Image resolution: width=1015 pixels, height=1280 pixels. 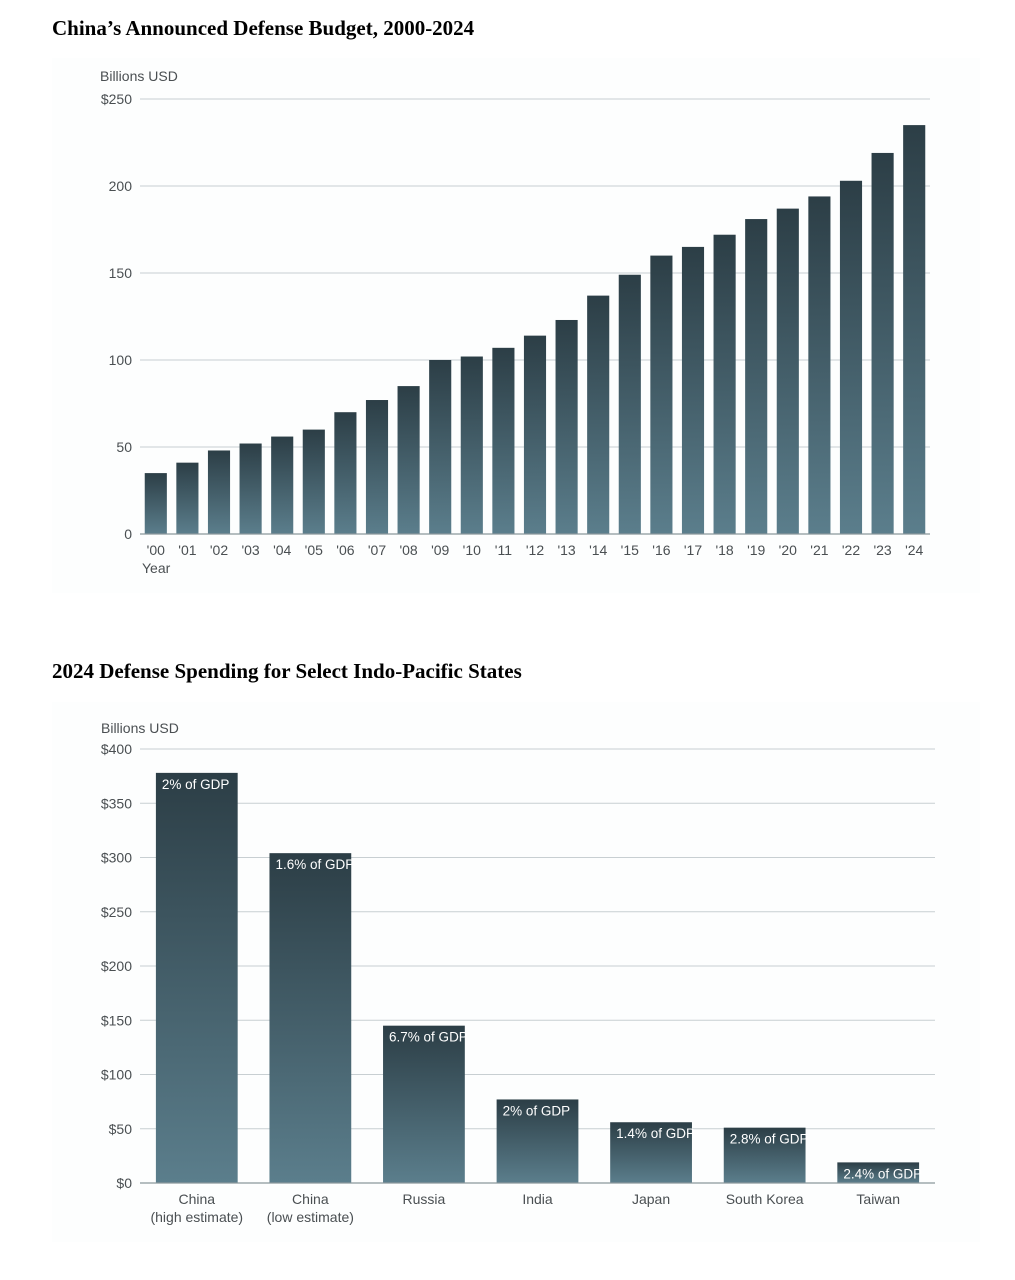 What do you see at coordinates (598, 550) in the screenshot?
I see `x-tick-label: '14` at bounding box center [598, 550].